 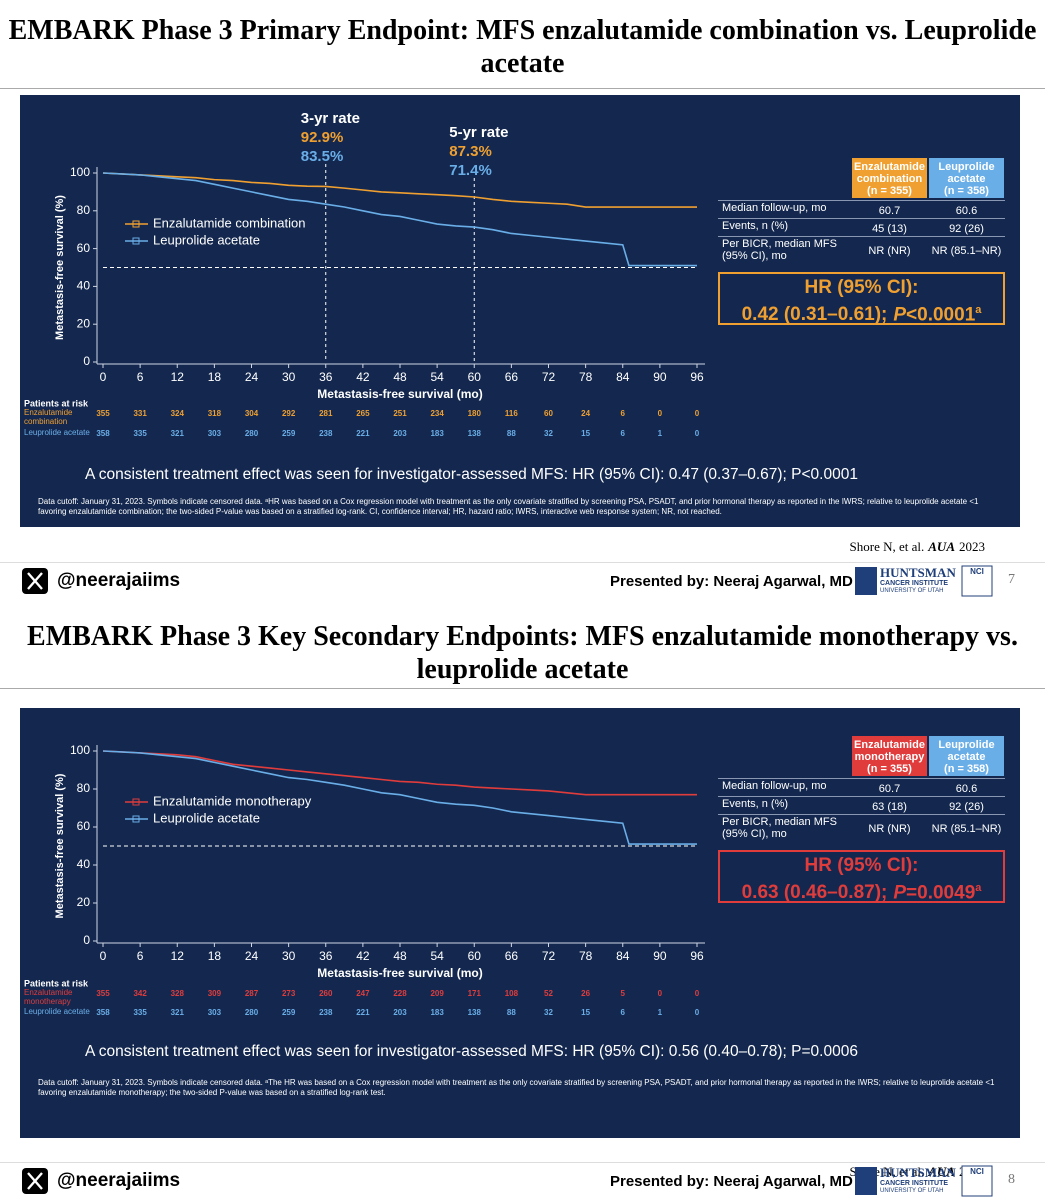 What do you see at coordinates (866, 581) in the screenshot?
I see `logo-grid` at bounding box center [866, 581].